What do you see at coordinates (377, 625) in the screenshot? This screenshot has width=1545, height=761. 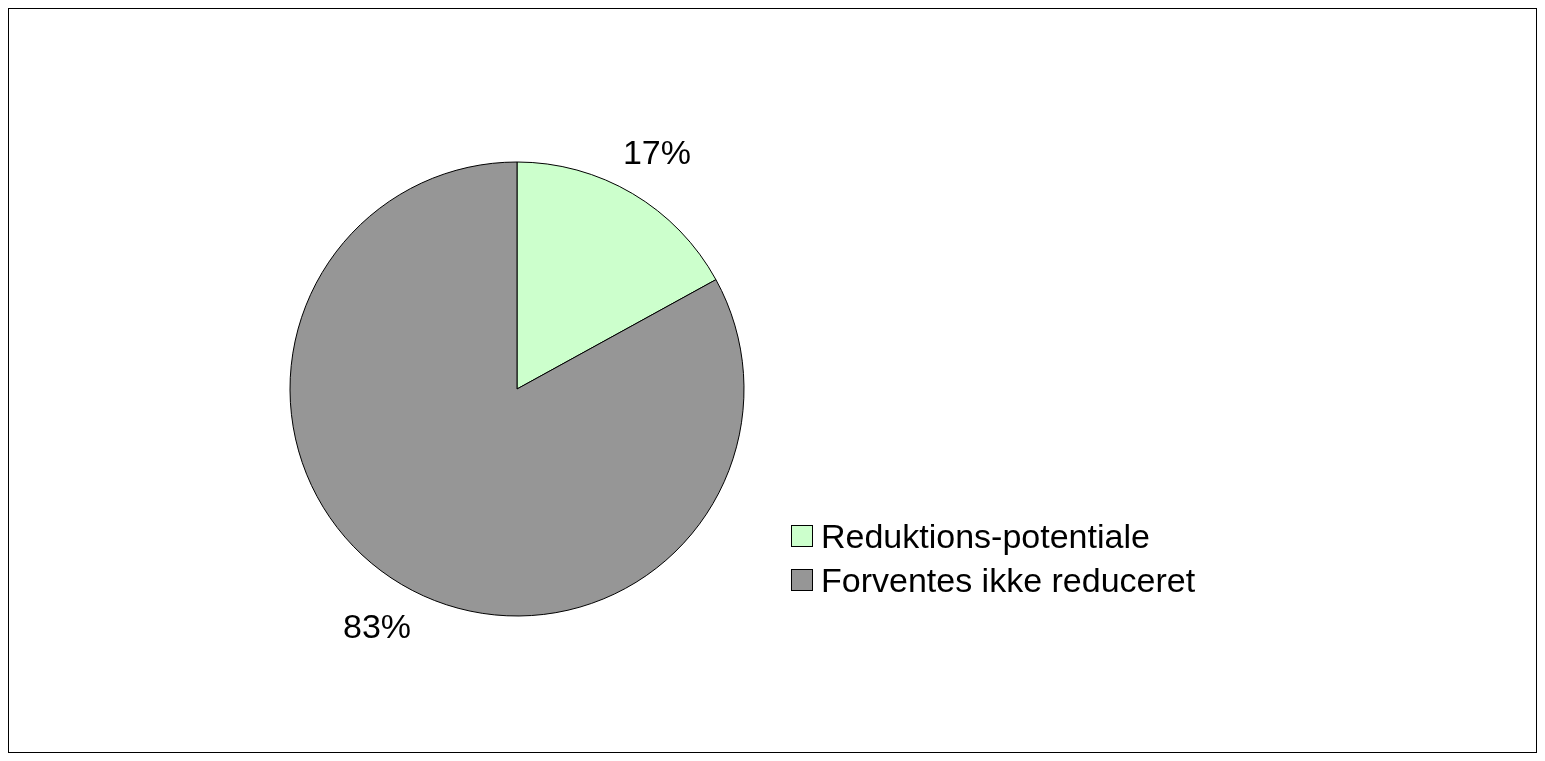 I see `data-label: 83%` at bounding box center [377, 625].